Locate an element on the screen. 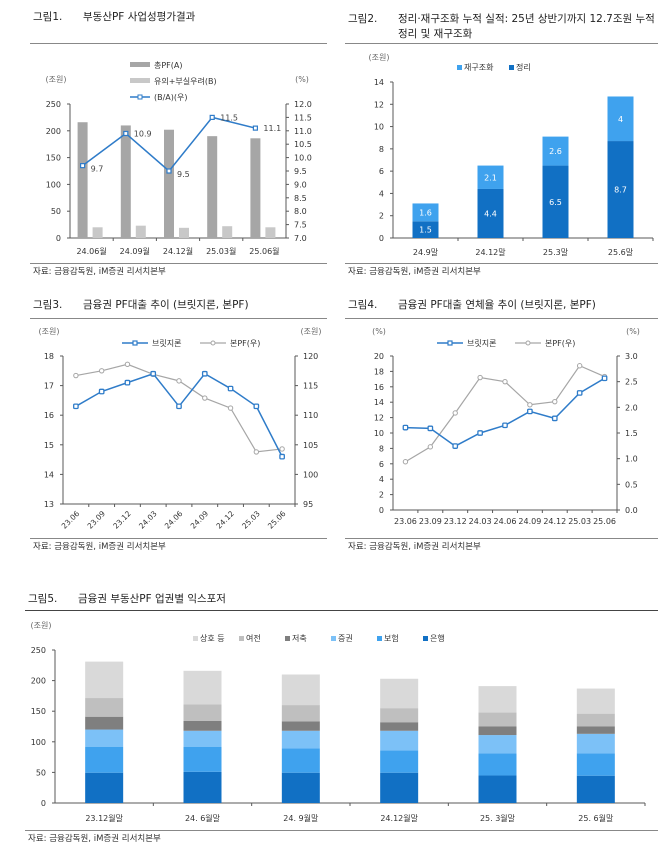 Image resolution: width=670 pixels, height=855 pixels. y-tick-label: 15 is located at coordinates (49, 445).